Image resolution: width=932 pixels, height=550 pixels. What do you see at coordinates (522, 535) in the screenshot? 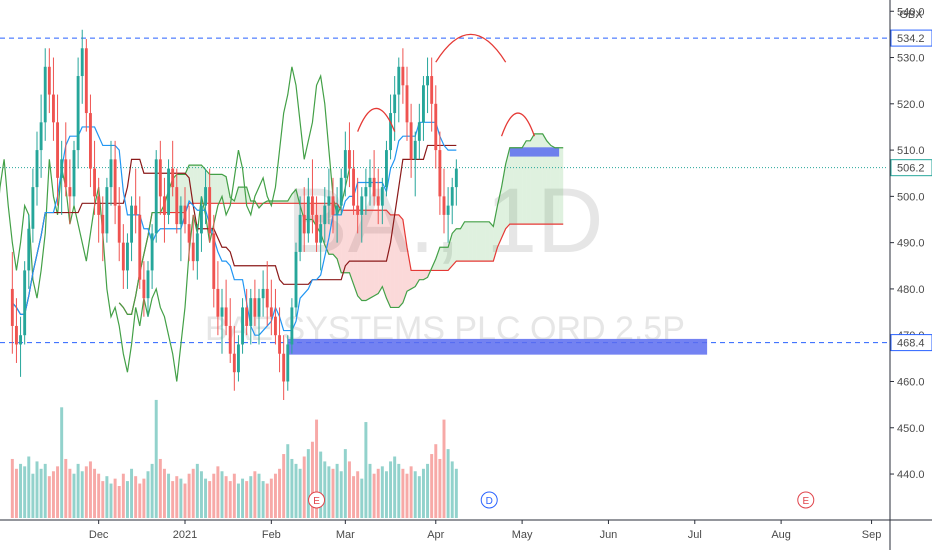
I see `time-tick-label: May` at bounding box center [522, 535].